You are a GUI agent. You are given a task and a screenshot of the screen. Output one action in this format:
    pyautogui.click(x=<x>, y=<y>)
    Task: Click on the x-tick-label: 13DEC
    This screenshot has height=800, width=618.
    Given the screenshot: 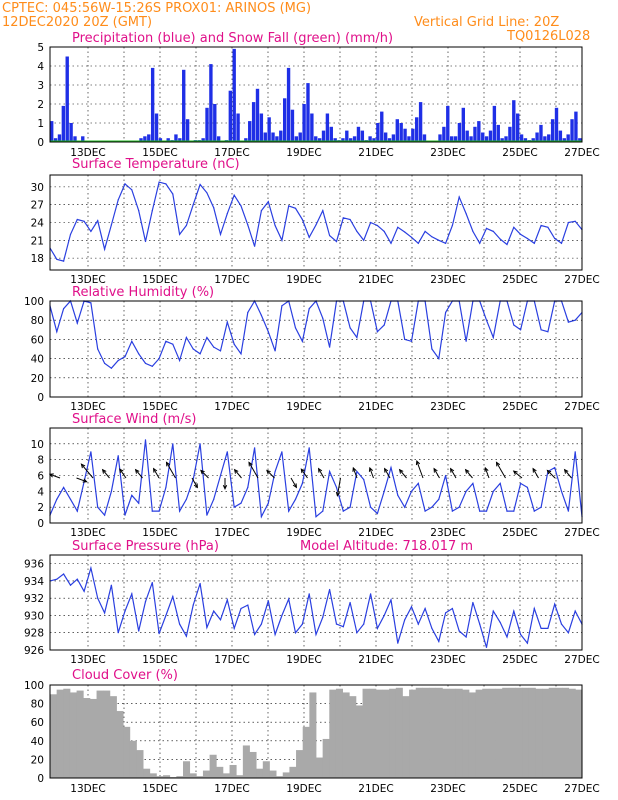 What is the action you would take?
    pyautogui.click(x=87, y=789)
    